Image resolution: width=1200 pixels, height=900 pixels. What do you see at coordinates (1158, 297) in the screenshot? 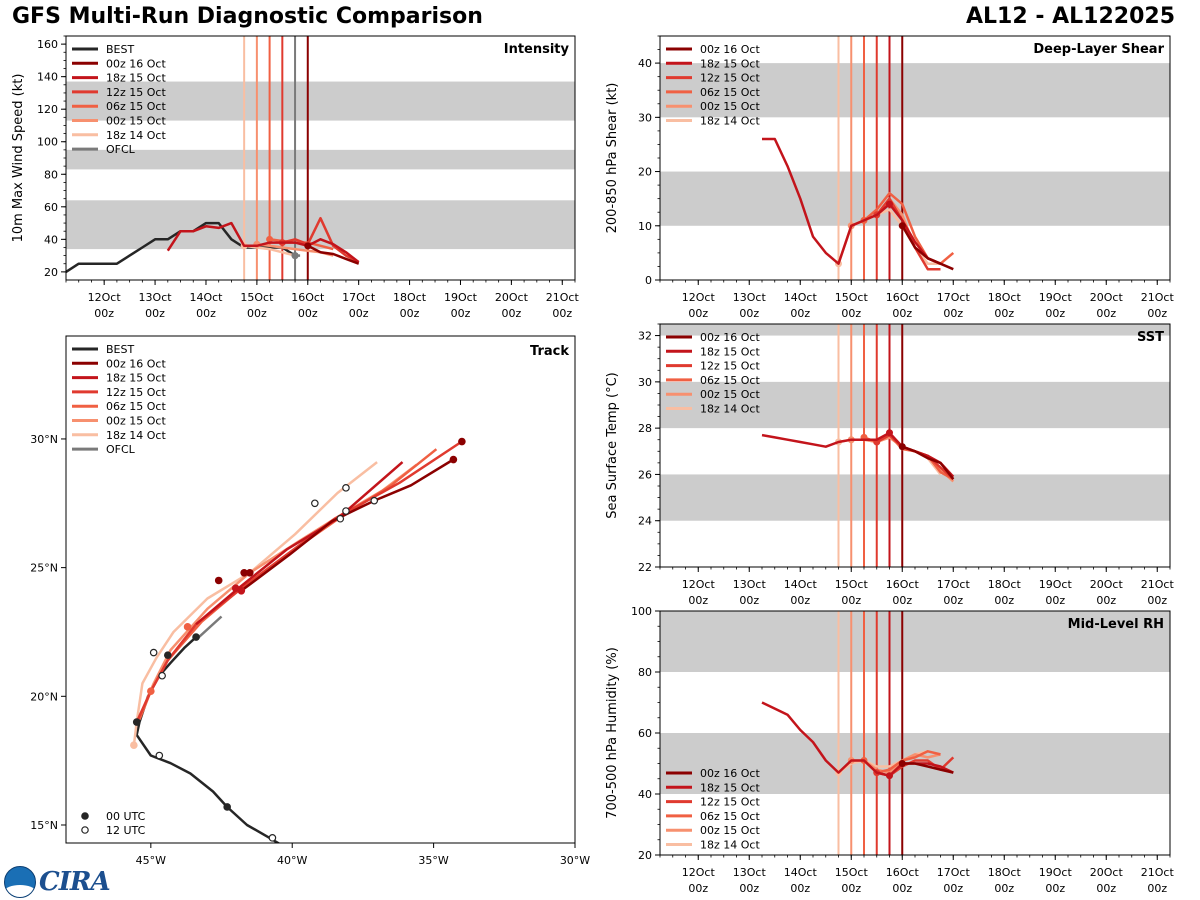
I see `shear-xtick-label: 21Oct` at bounding box center [1158, 297].